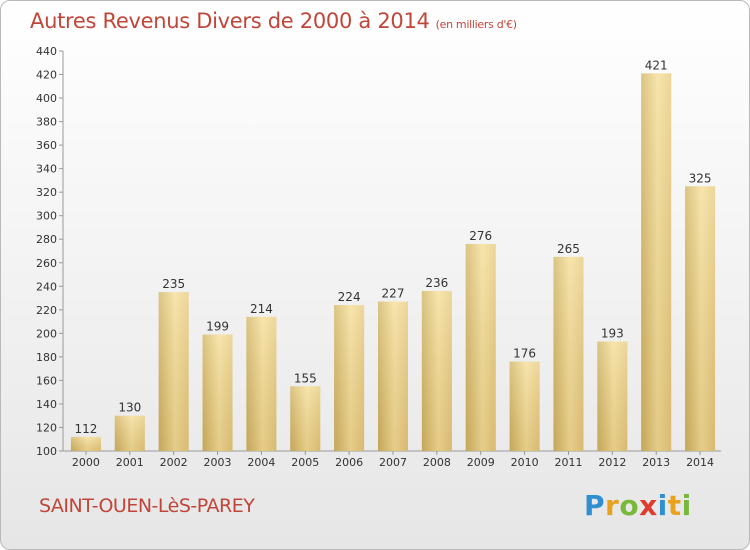  Describe the element at coordinates (480, 236) in the screenshot. I see `bar-value-label: 276` at that location.